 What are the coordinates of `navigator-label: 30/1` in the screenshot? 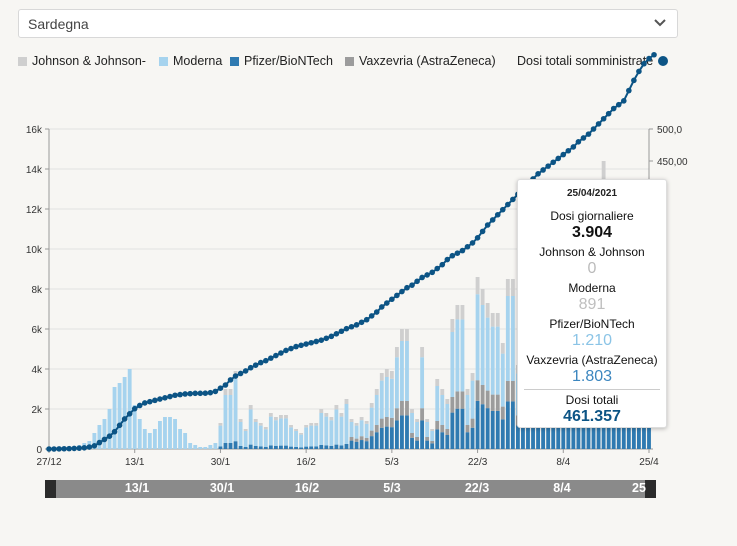 It's located at (222, 488).